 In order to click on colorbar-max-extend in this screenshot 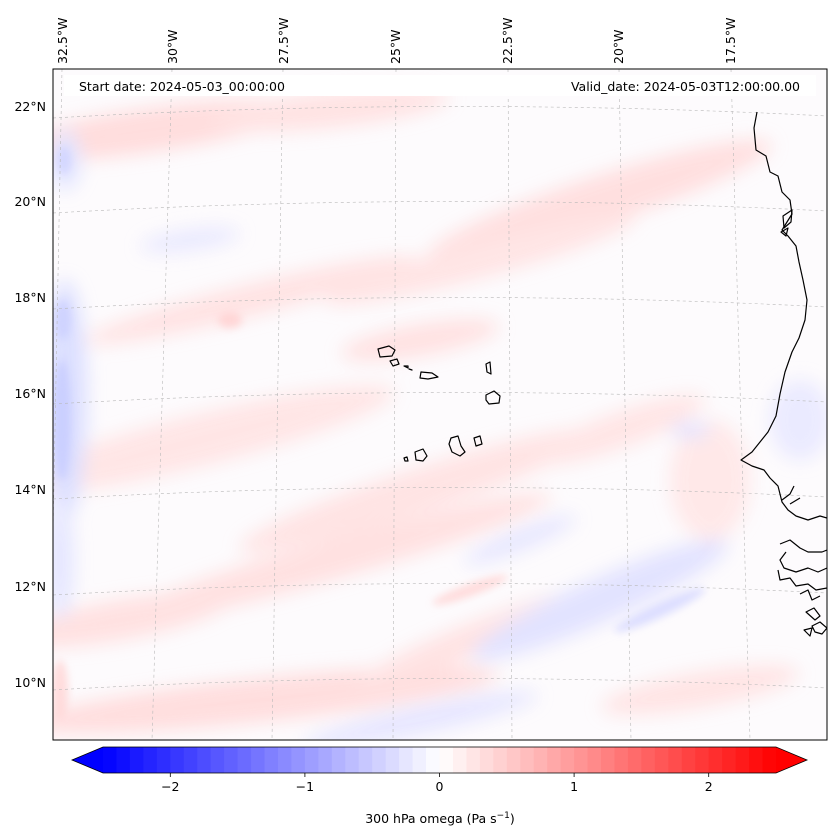, I will do `click(791, 760)`.